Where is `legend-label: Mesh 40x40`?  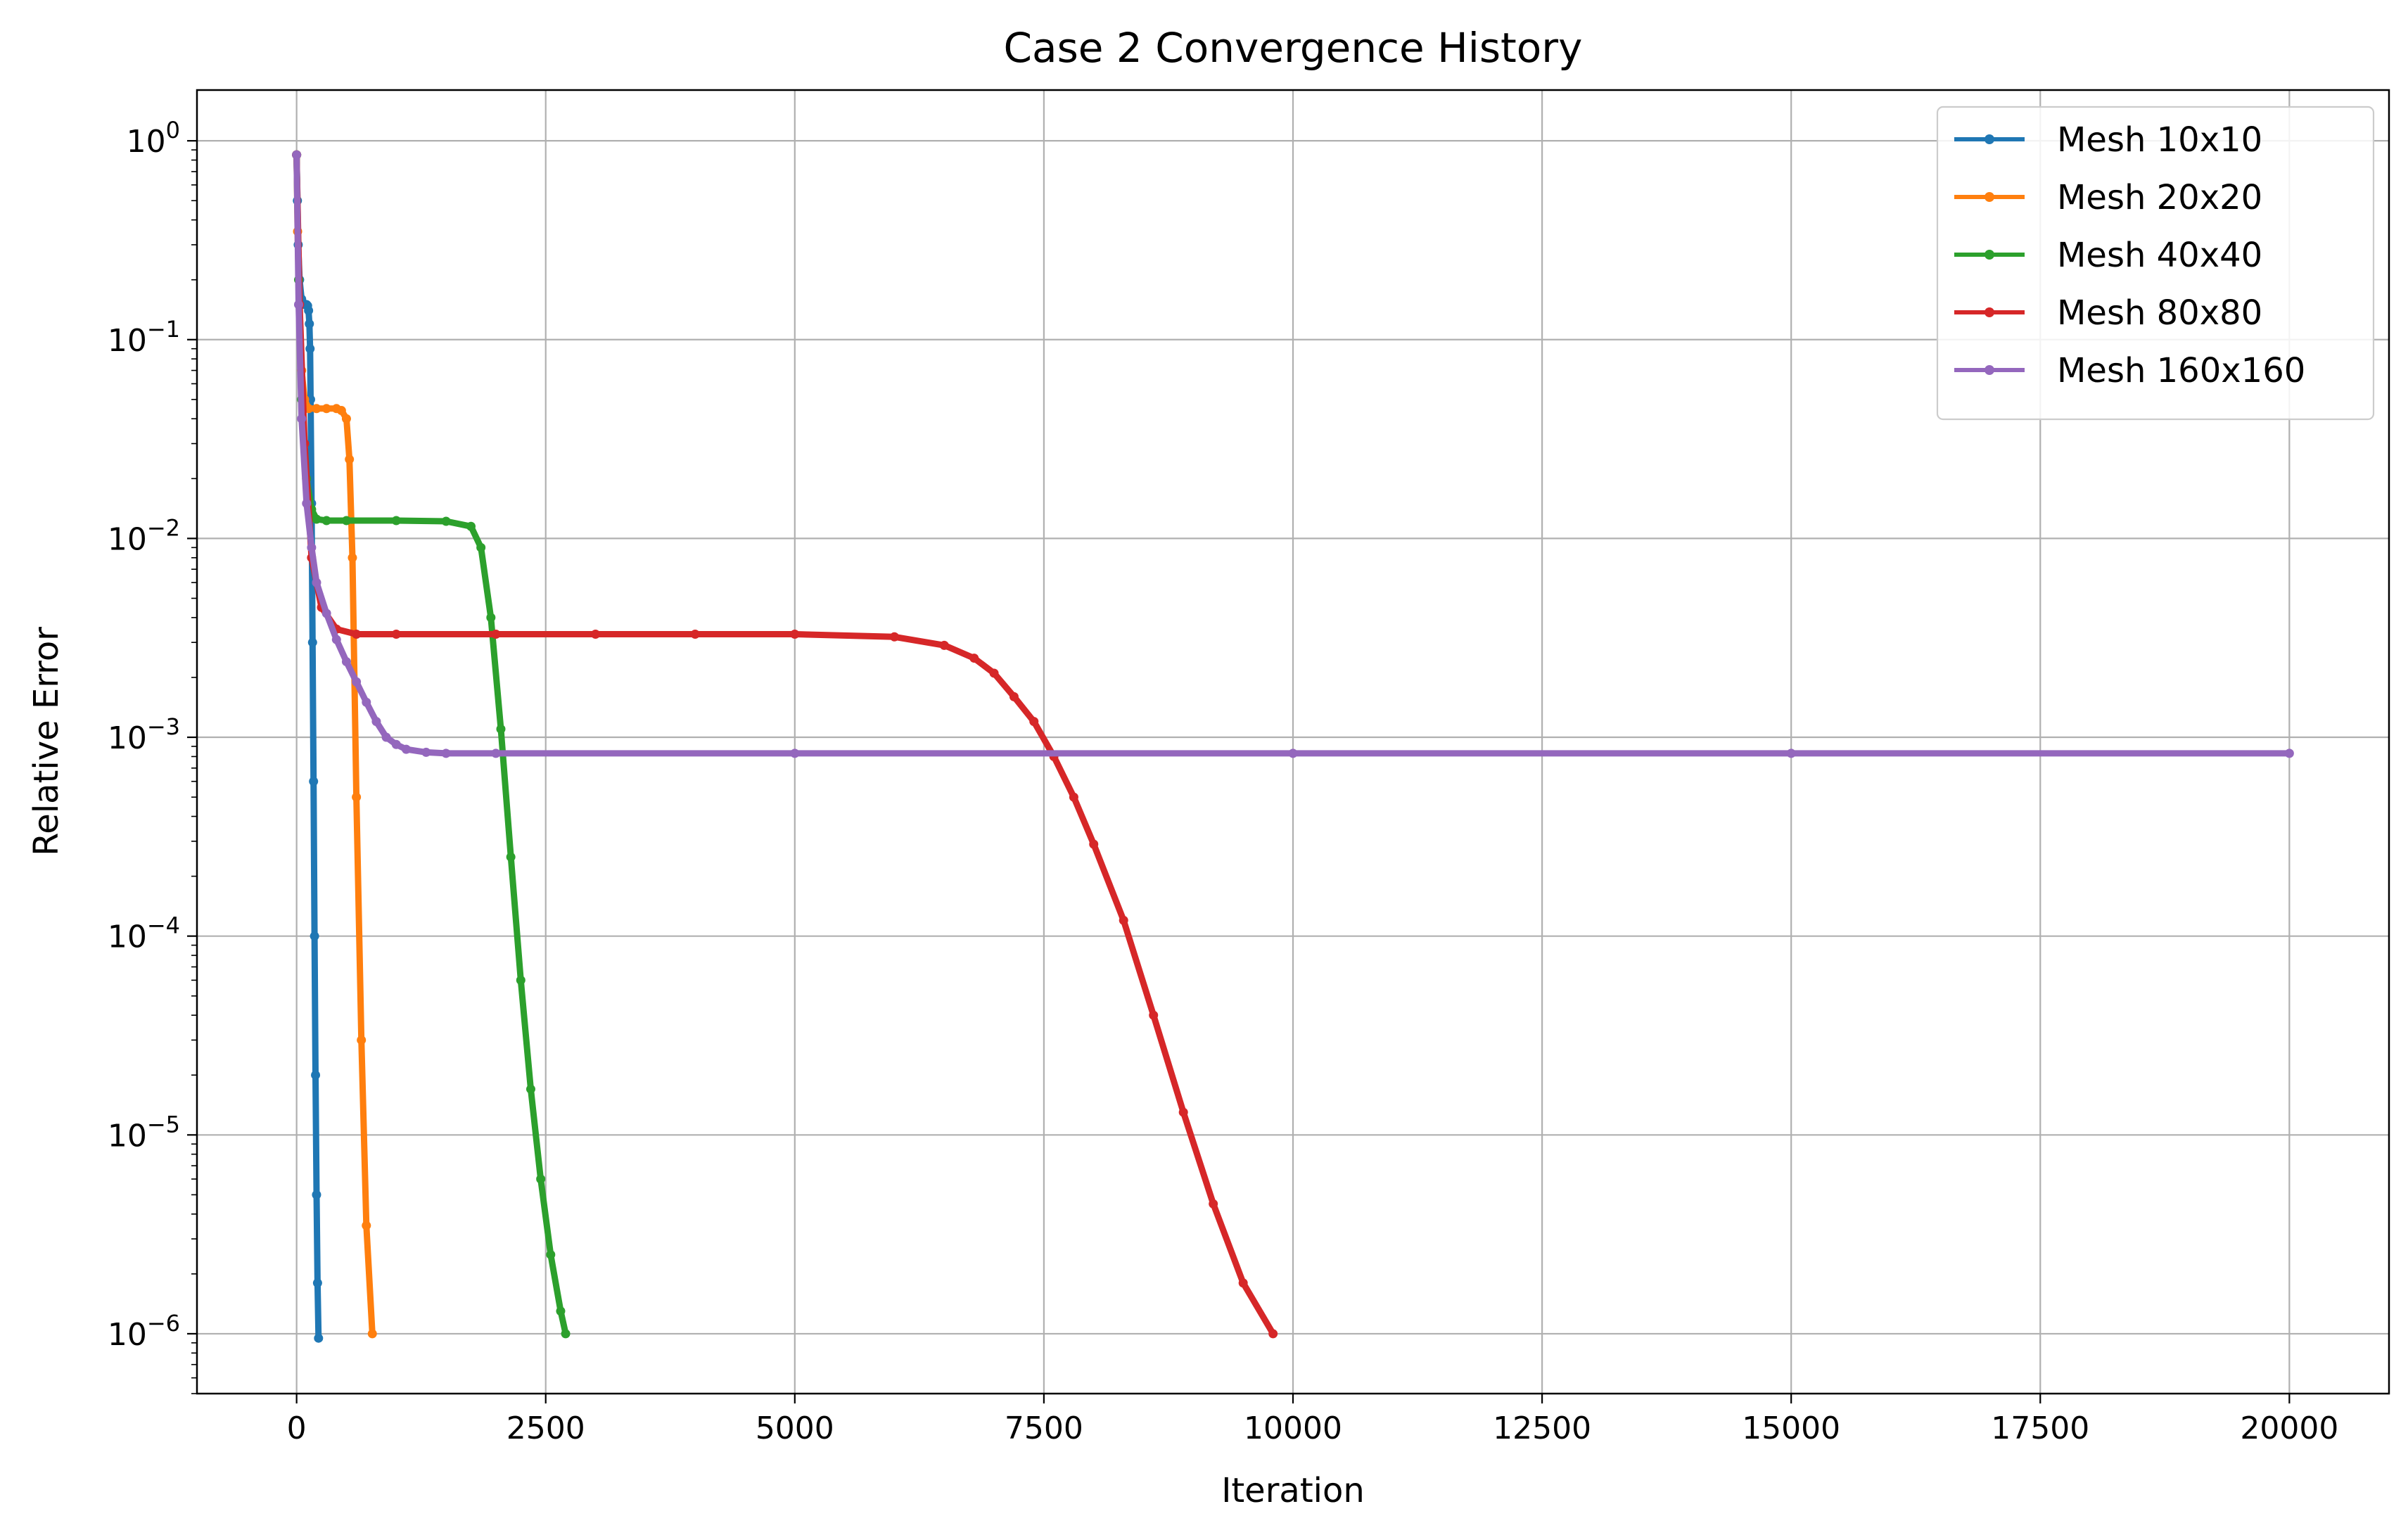
legend-label: Mesh 40x40 is located at coordinates (2159, 256).